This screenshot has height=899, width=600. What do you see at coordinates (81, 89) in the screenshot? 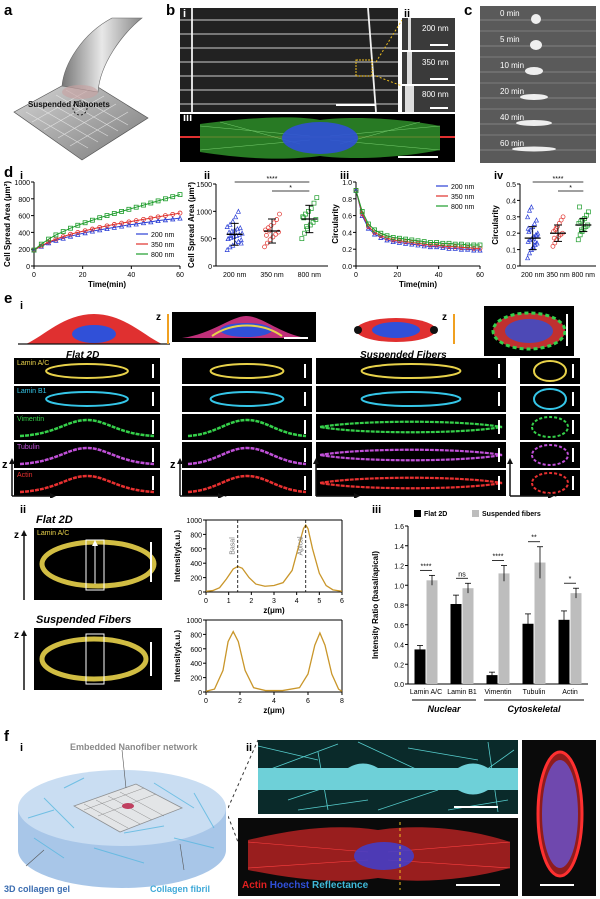
I see `nanonet-device-svg` at bounding box center [81, 89].